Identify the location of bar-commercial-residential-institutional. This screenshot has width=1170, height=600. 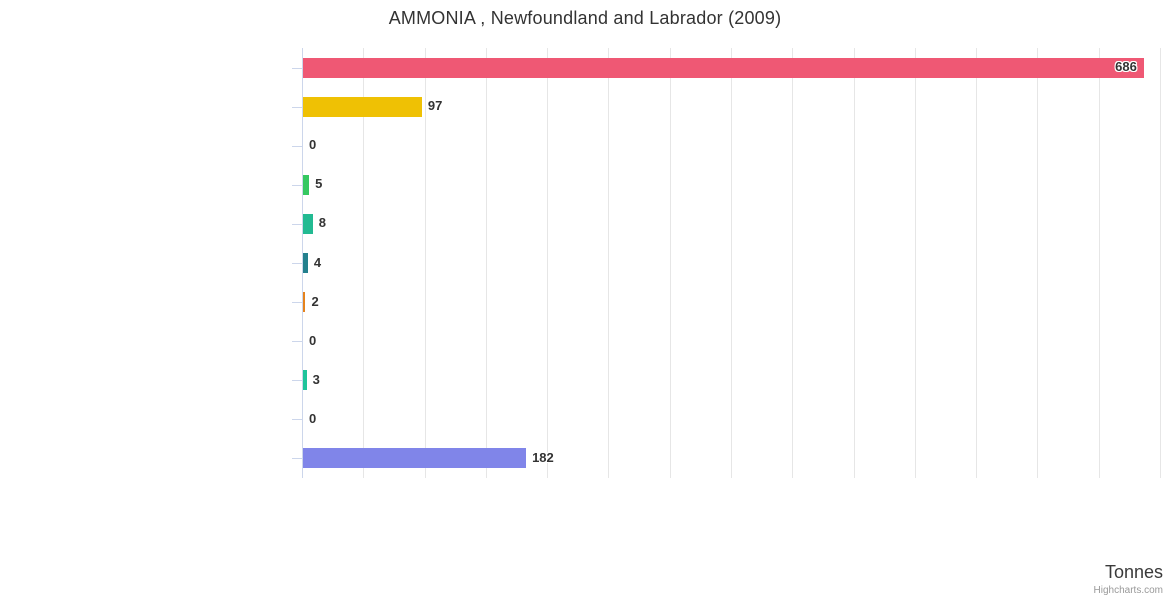
(362, 106).